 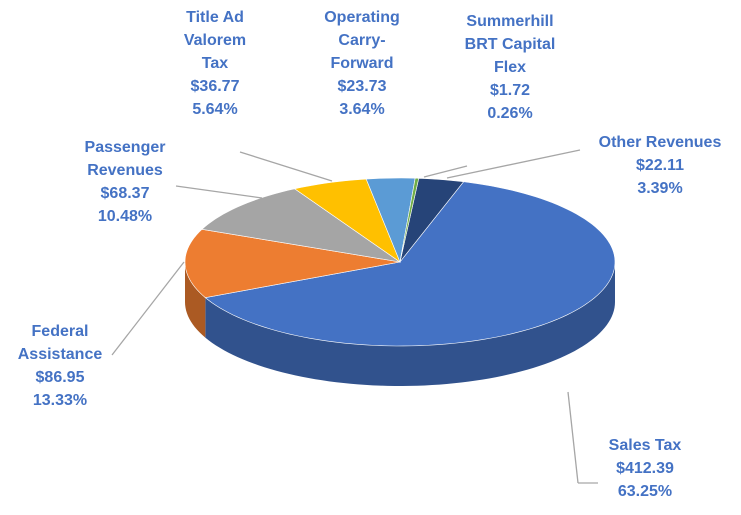 I want to click on data-label: Sales Tax $412.39 63.25%, so click(x=645, y=468).